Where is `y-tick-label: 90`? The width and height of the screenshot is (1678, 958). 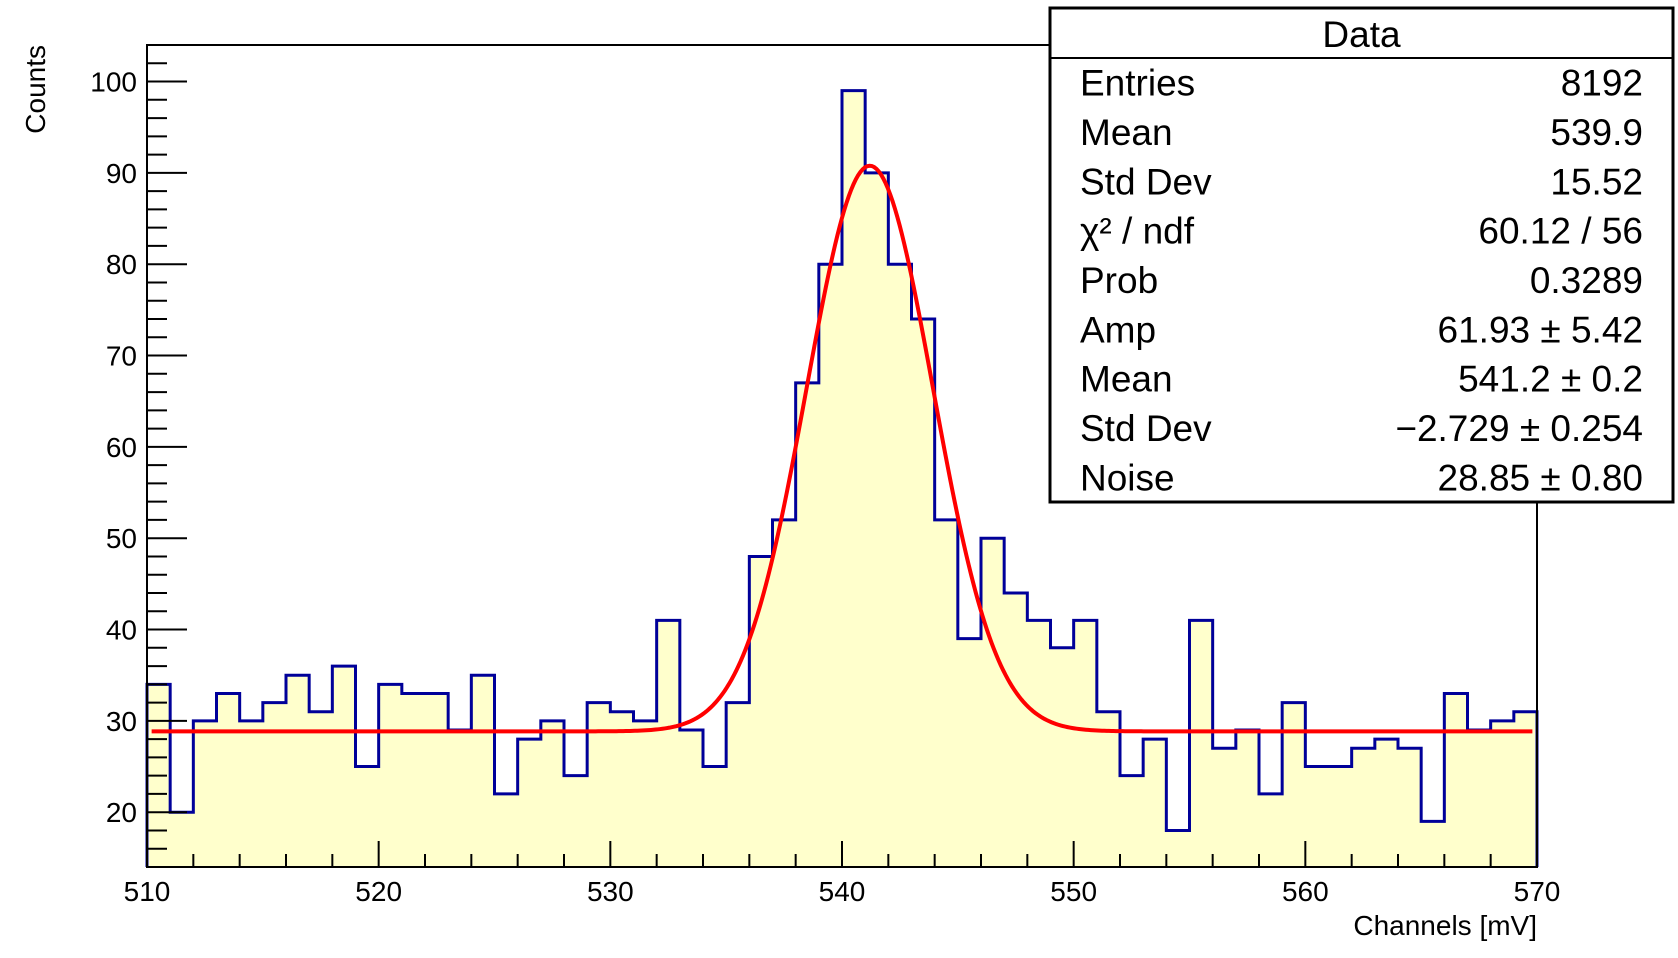
y-tick-label: 90 is located at coordinates (121, 173).